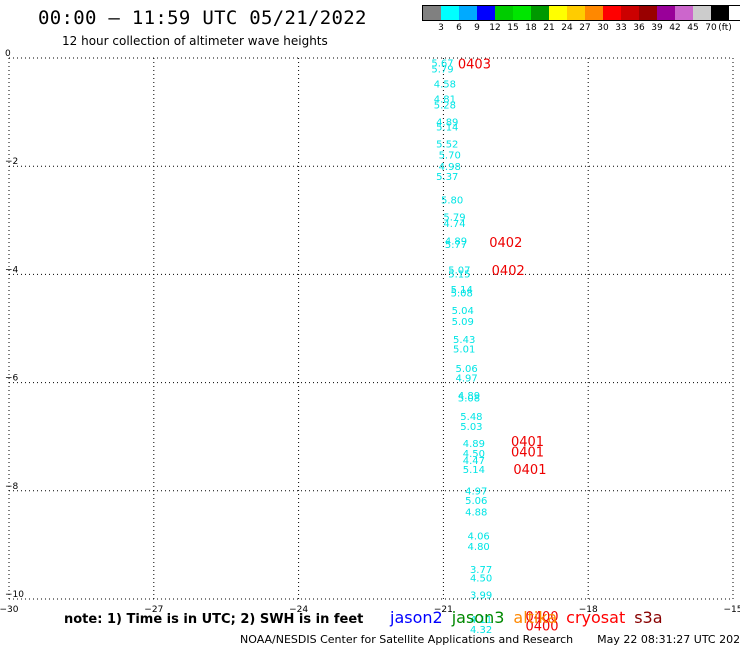  What do you see at coordinates (464, 340) in the screenshot?
I see `wave-height-point: 5.43` at bounding box center [464, 340].